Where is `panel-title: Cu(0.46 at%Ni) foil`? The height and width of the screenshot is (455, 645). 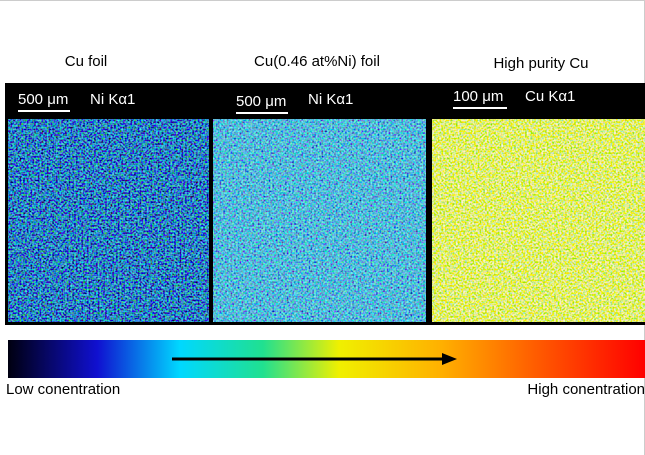 panel-title: Cu(0.46 at%Ni) foil is located at coordinates (317, 61).